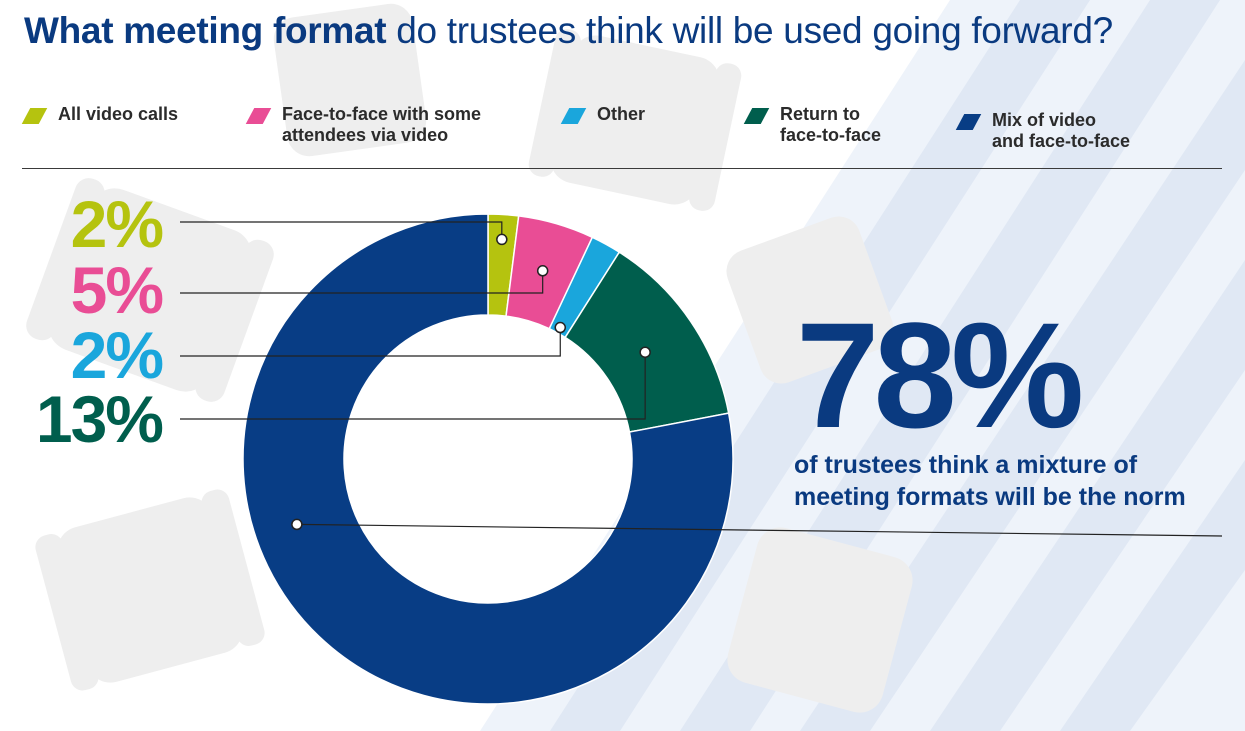 This screenshot has width=1245, height=731. What do you see at coordinates (621, 114) in the screenshot?
I see `legend-label: Other` at bounding box center [621, 114].